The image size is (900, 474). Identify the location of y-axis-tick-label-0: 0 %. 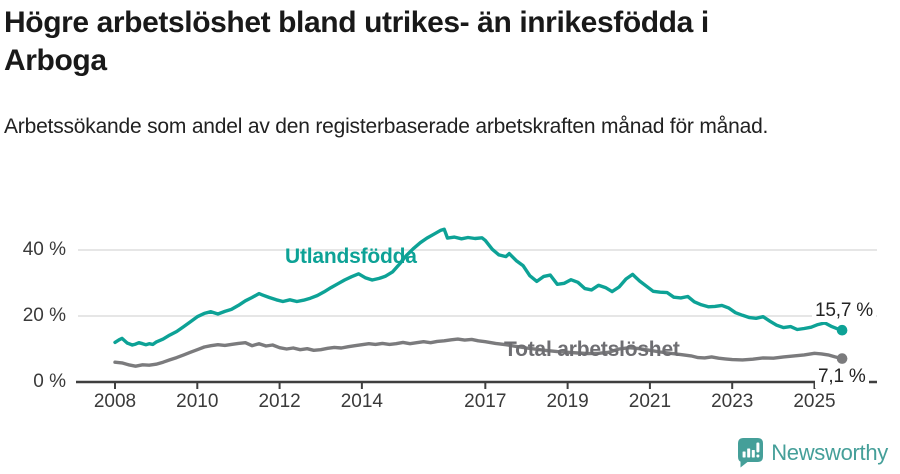
(49, 381).